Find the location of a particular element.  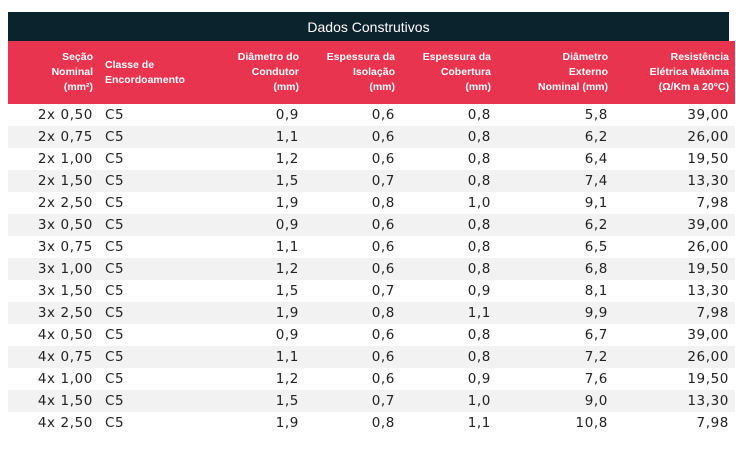

cell-diametro-externo: 7,4 is located at coordinates (596, 181).